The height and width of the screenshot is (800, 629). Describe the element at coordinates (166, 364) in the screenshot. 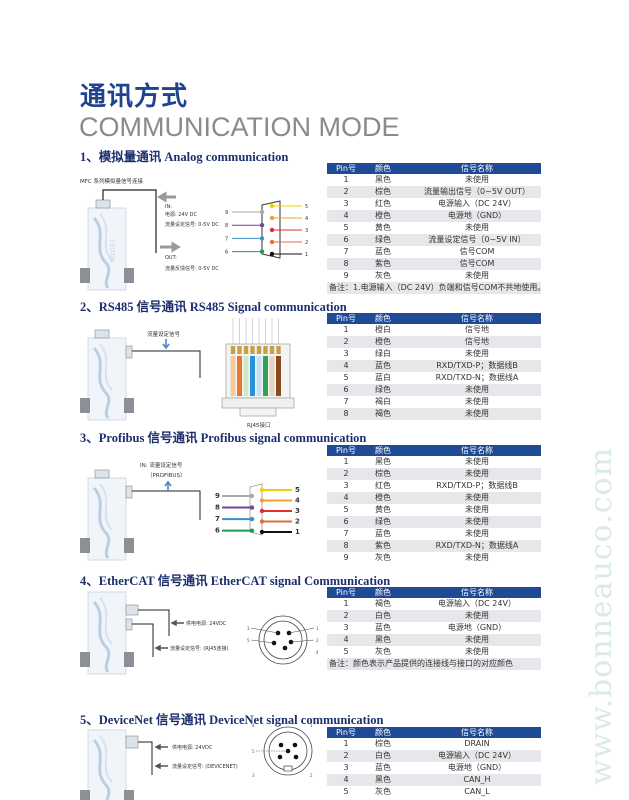

I see `rs485-cable` at that location.